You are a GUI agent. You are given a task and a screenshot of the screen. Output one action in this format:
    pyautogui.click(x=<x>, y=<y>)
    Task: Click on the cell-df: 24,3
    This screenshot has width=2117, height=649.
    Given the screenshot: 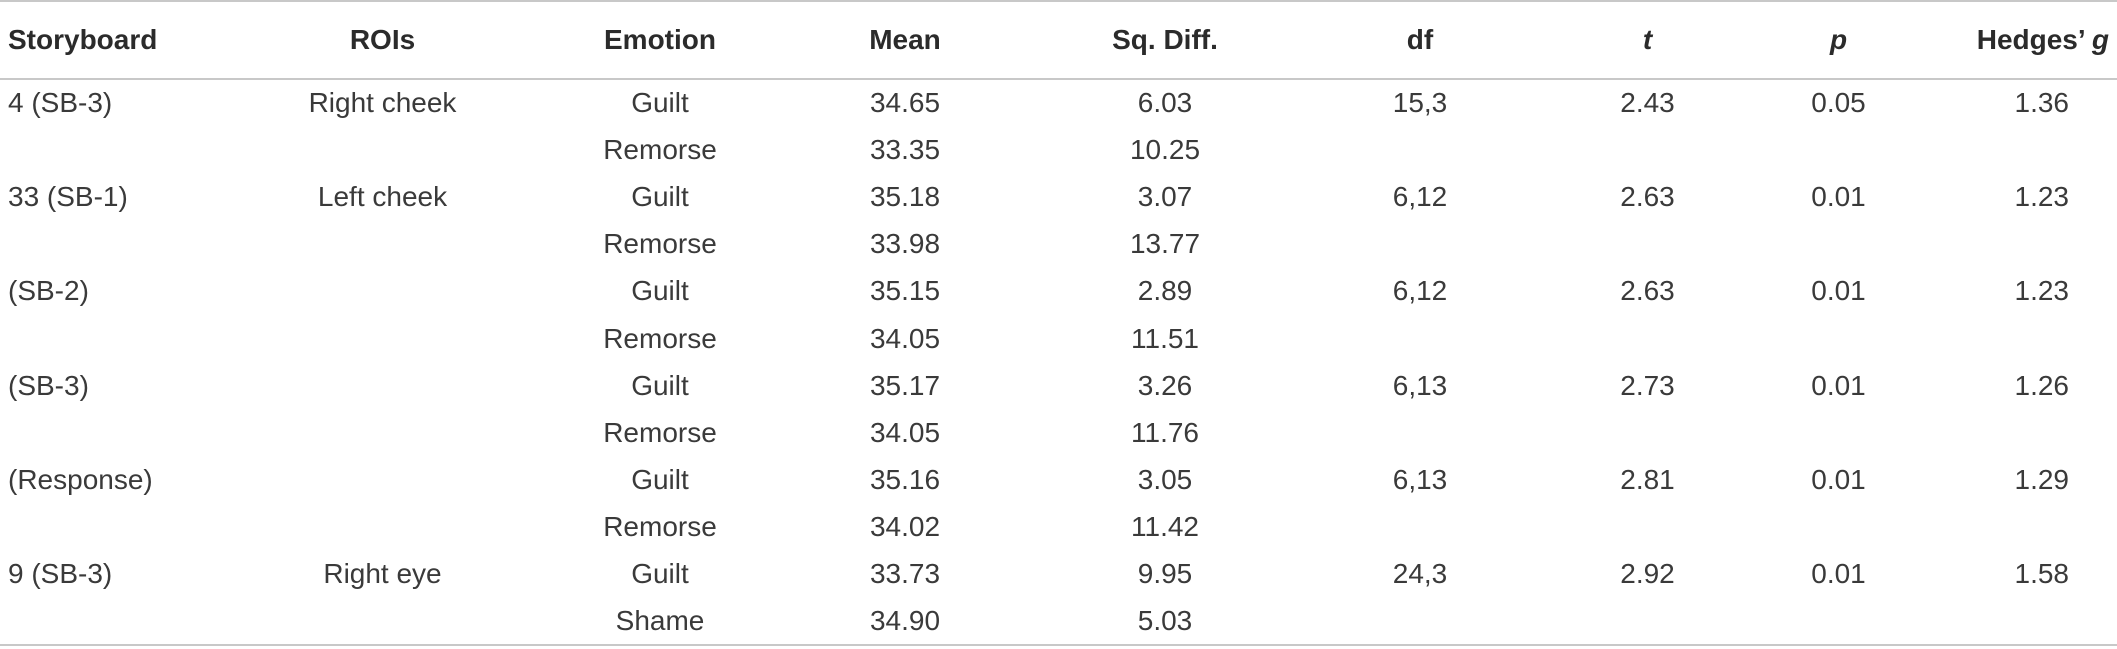 What is the action you would take?
    pyautogui.click(x=1420, y=574)
    